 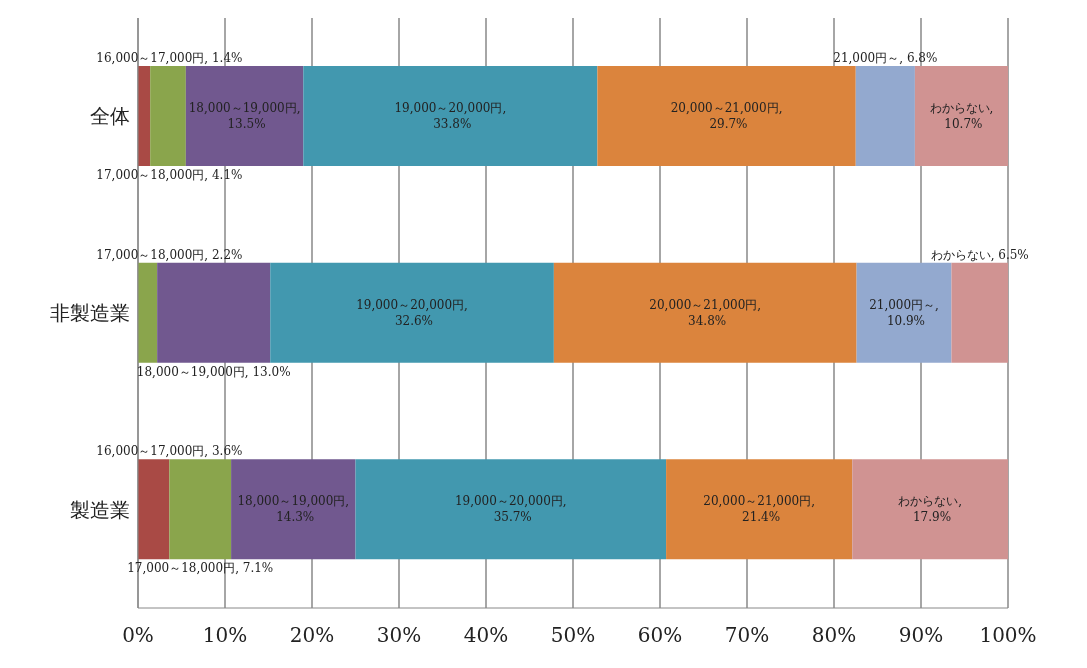 I want to click on data-label: 18,000～19,000円, 13.0%, so click(x=213, y=371).